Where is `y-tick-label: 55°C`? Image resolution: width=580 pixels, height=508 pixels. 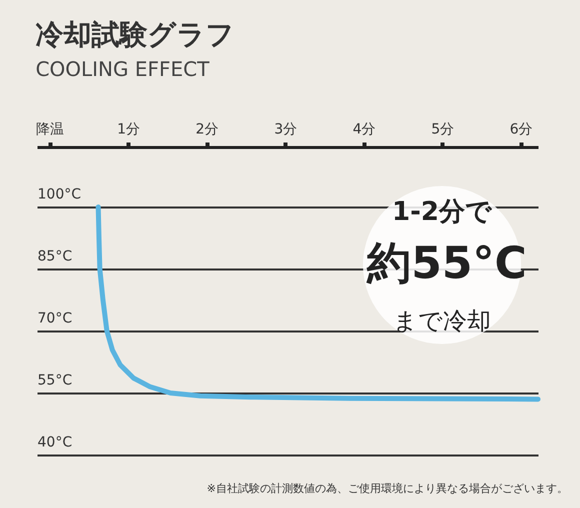 y-tick-label: 55°C is located at coordinates (55, 380).